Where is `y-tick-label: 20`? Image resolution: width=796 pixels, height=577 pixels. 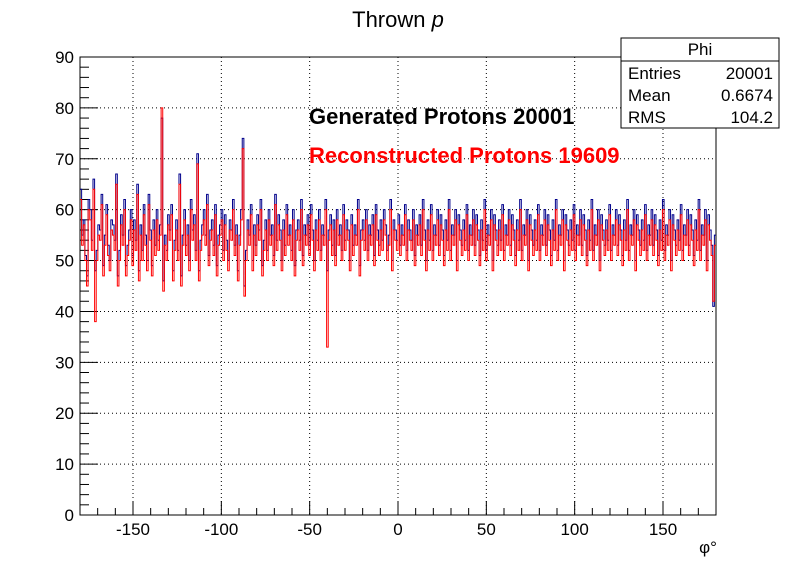 y-tick-label: 20 is located at coordinates (64, 413).